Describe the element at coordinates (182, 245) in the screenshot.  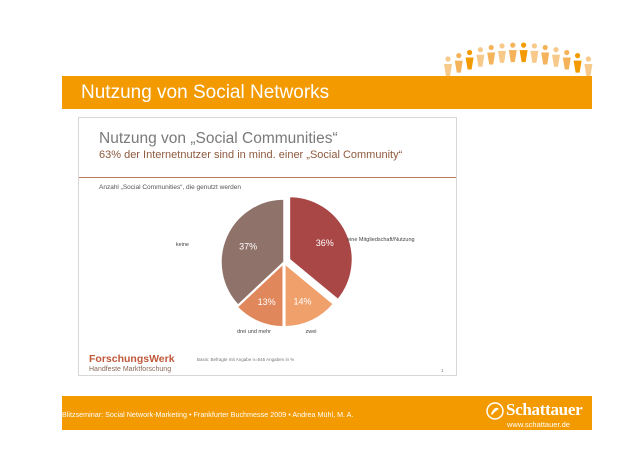
I see `pie-category-label-4: keine` at that location.